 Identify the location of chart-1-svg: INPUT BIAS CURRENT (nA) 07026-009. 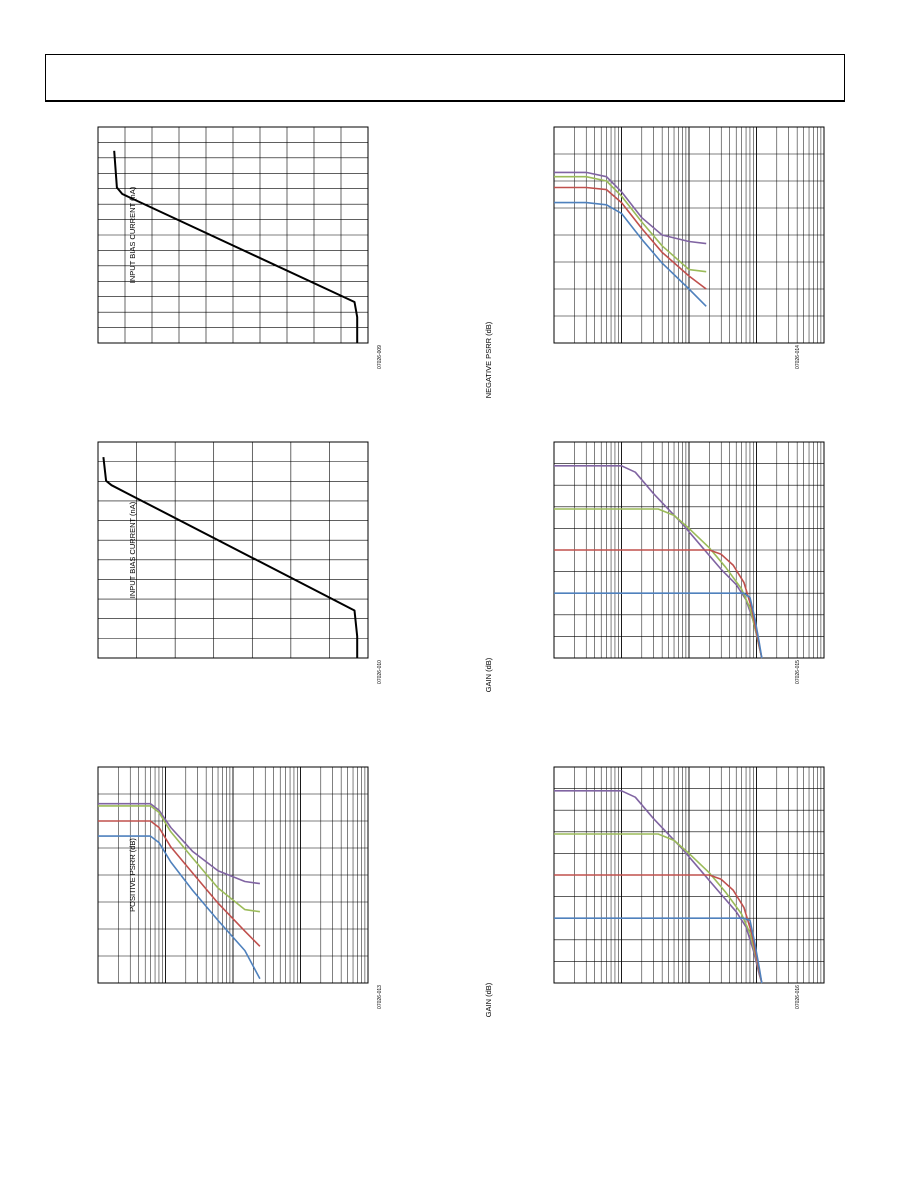
(240, 247).